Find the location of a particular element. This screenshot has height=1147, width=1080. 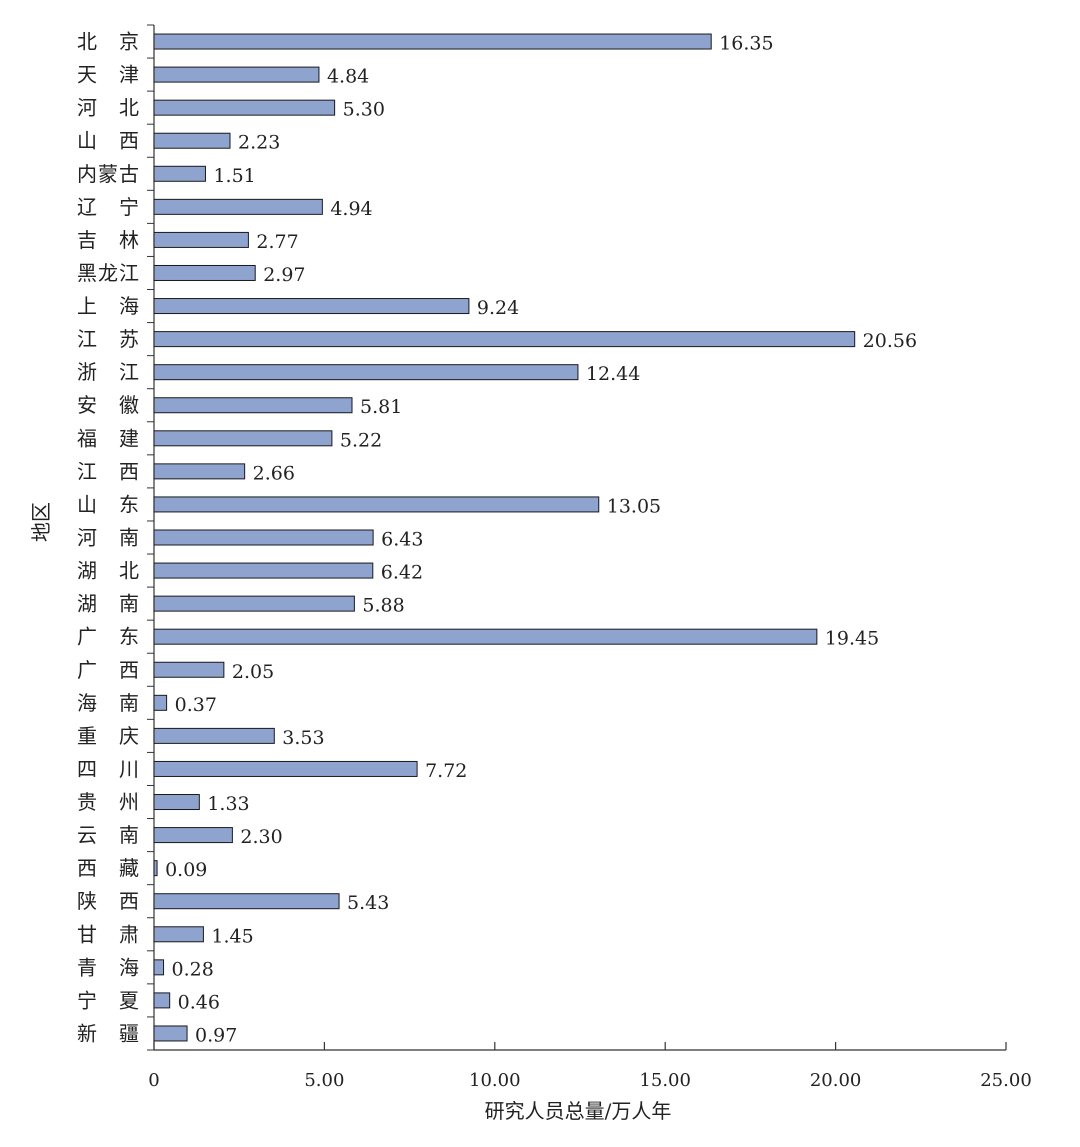

bar-value-label: 5.81 is located at coordinates (381, 407).